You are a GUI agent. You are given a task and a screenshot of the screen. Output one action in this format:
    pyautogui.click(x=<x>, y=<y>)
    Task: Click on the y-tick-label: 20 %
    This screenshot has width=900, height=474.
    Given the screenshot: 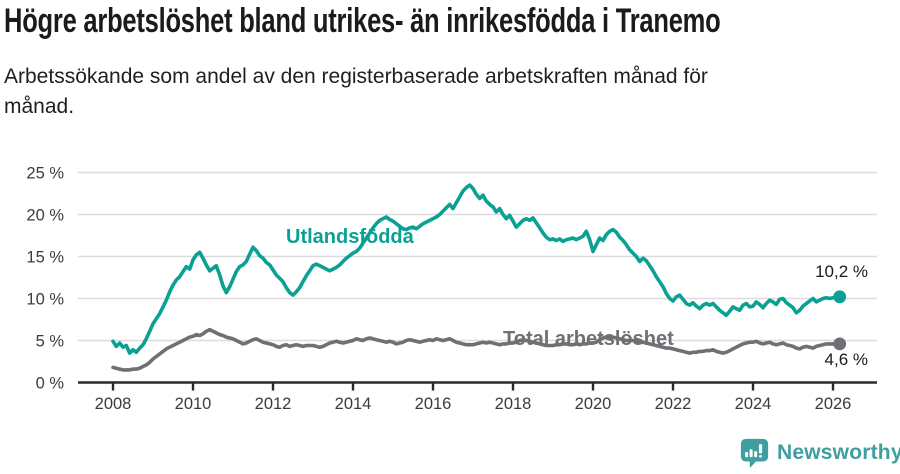 What is the action you would take?
    pyautogui.click(x=45, y=216)
    